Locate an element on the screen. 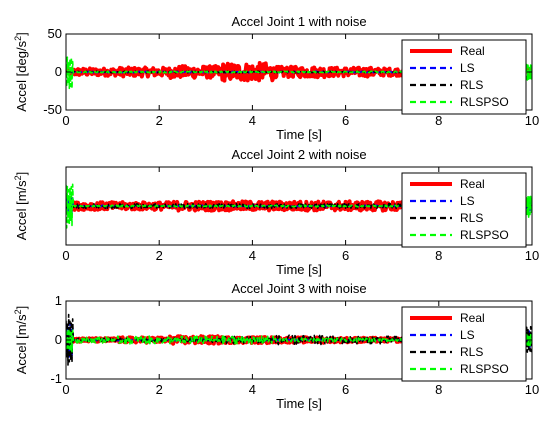 The image size is (550, 430). chart-title: Accel Joint 2 with noise is located at coordinates (298, 154).